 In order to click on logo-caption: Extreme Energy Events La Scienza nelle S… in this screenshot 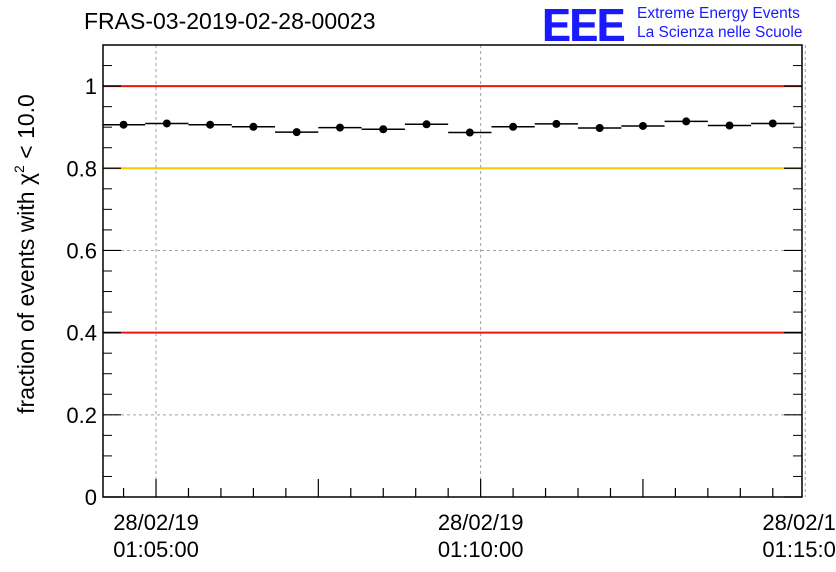, I will do `click(719, 23)`.